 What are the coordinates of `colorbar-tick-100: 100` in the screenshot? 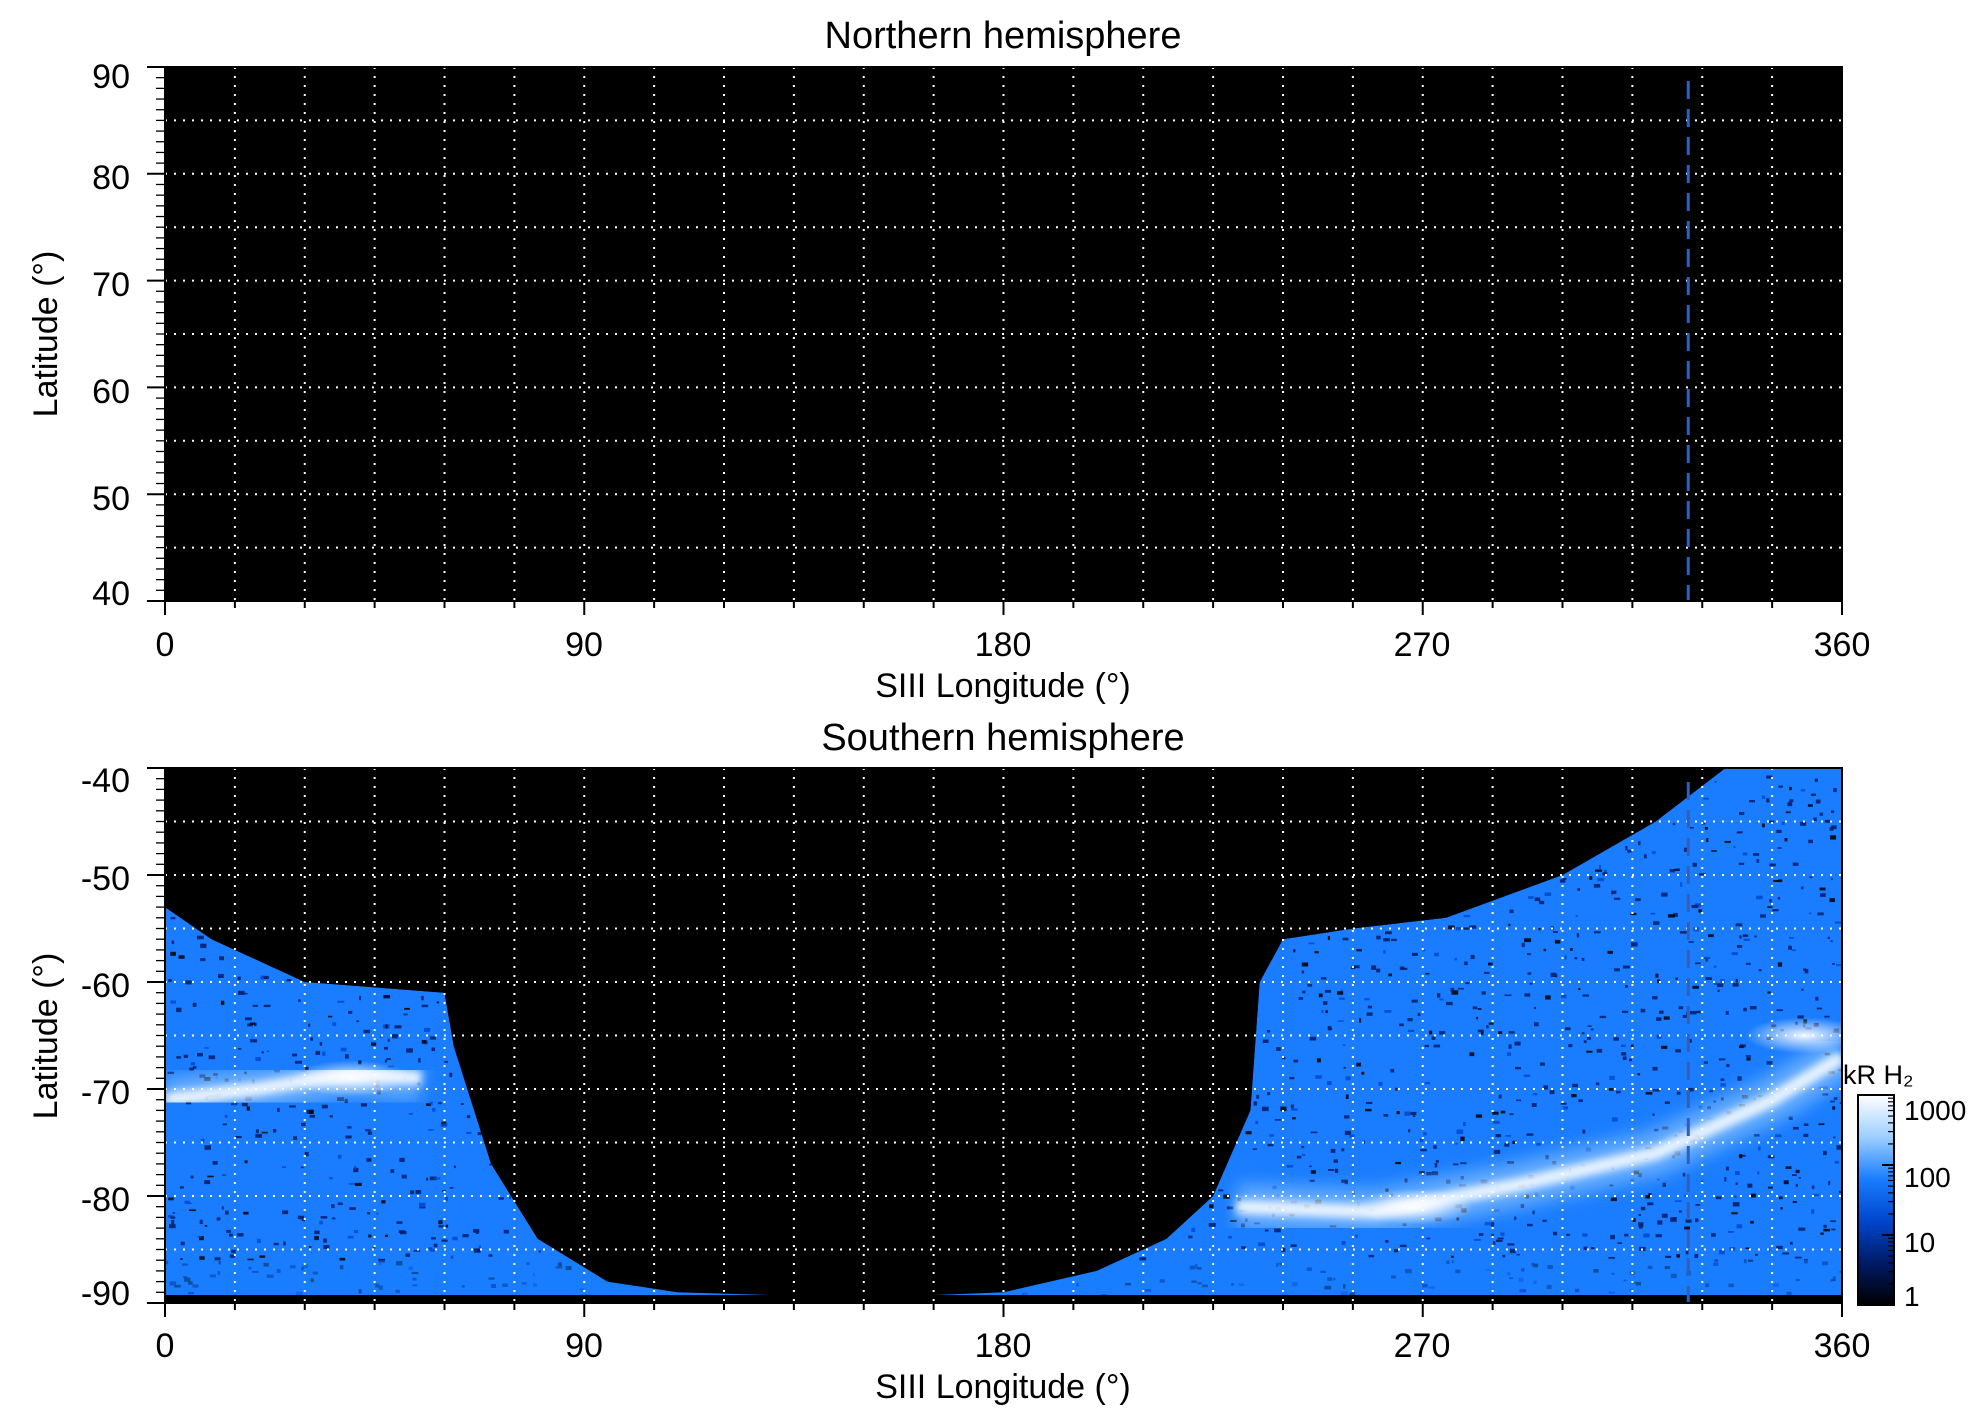 It's located at (1927, 1177).